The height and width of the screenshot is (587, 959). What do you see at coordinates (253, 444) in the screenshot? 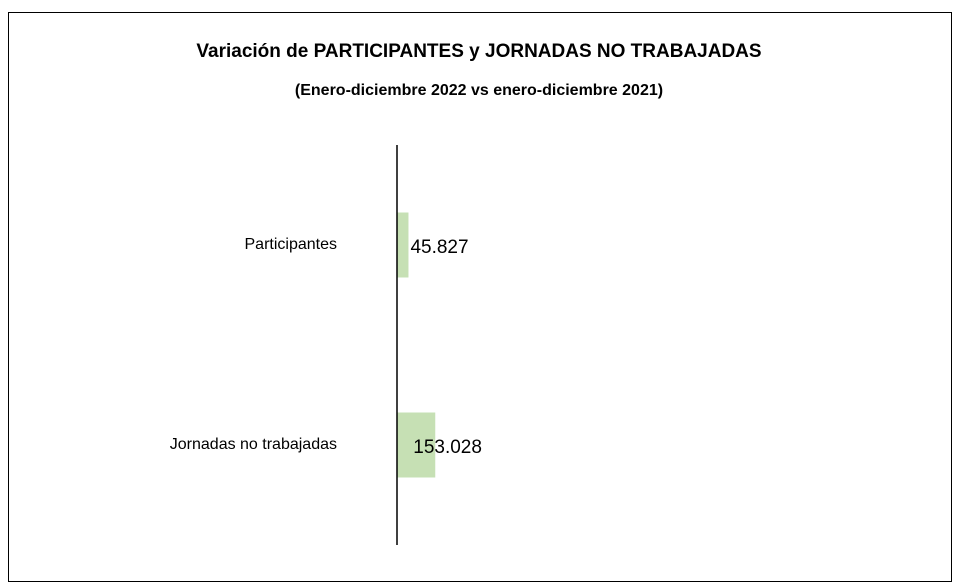
I see `y-tick-label: Jornadas no trabajadas` at bounding box center [253, 444].